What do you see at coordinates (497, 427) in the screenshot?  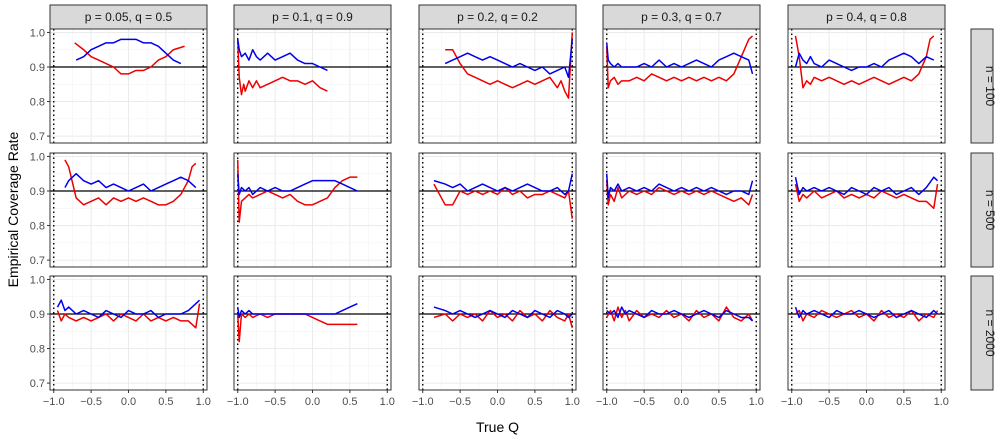 I see `x-axis-title: True Q` at bounding box center [497, 427].